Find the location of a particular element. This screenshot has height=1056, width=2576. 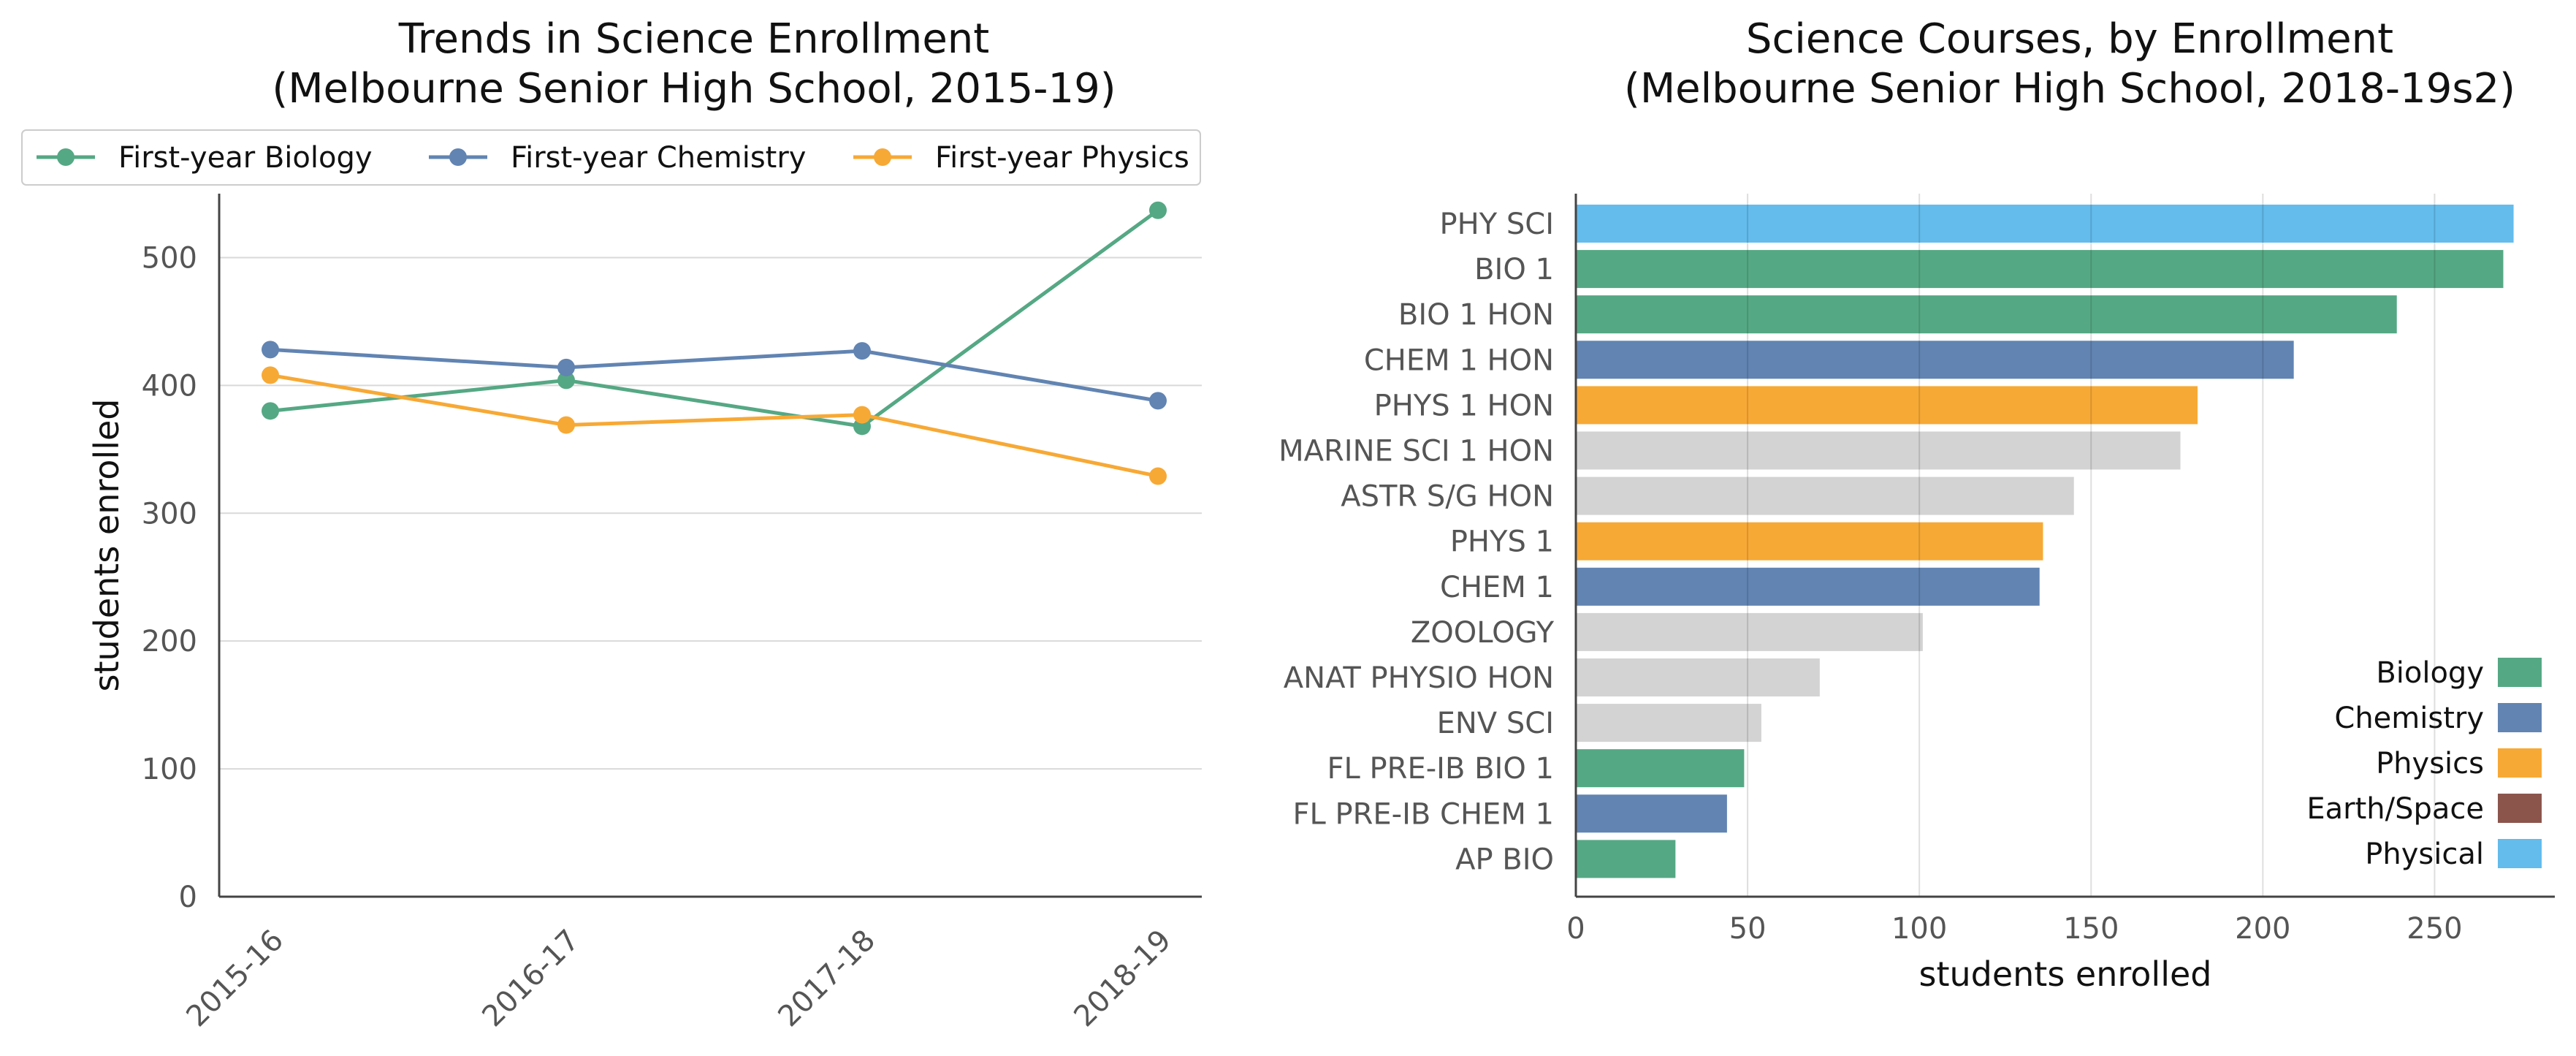

x-tick-label: 50 is located at coordinates (1748, 929).